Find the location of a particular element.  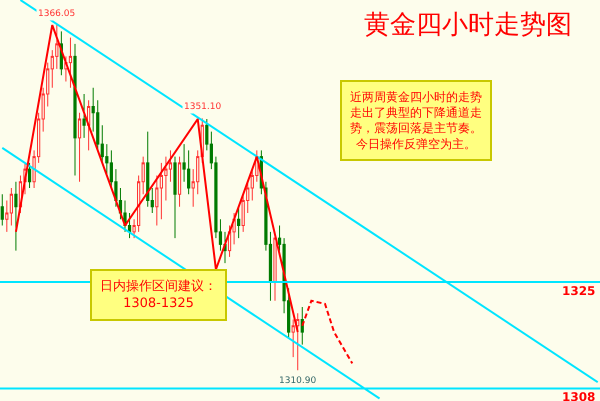

annotation: 日内操作区间建议：1308-1325 is located at coordinates (158, 295).